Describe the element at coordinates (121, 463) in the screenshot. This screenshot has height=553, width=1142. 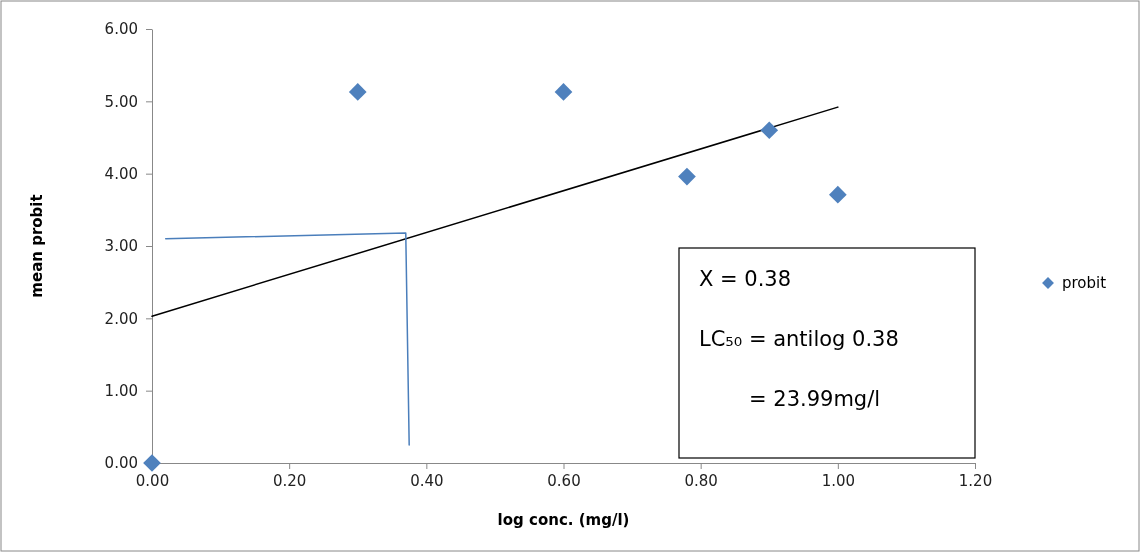
I see `y-tick-label: 0.00` at that location.